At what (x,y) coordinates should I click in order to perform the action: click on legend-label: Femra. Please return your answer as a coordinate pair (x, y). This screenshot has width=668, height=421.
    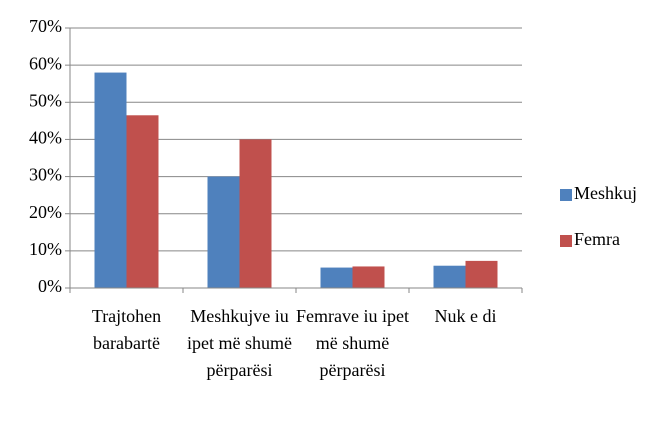
    Looking at the image, I should click on (597, 239).